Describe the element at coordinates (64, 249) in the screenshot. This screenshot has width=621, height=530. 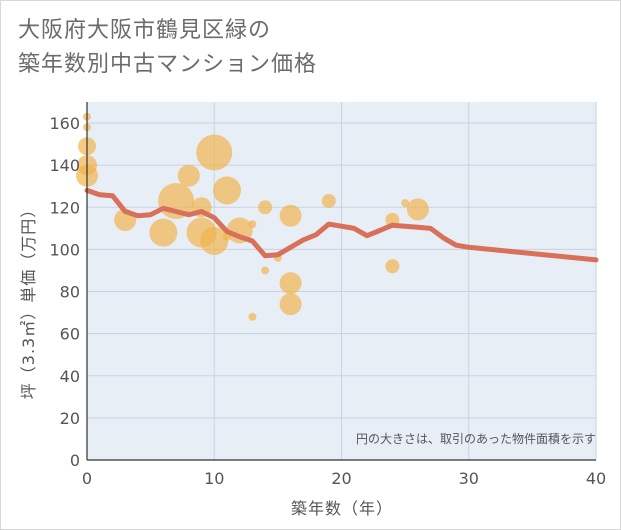
I see `y-tick-label: 100` at that location.